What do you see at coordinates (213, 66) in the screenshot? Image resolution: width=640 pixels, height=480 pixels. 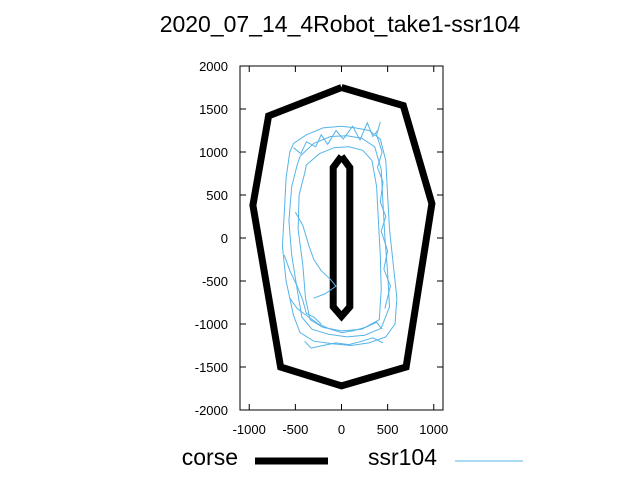 I see `y-tick-label: 2000` at bounding box center [213, 66].